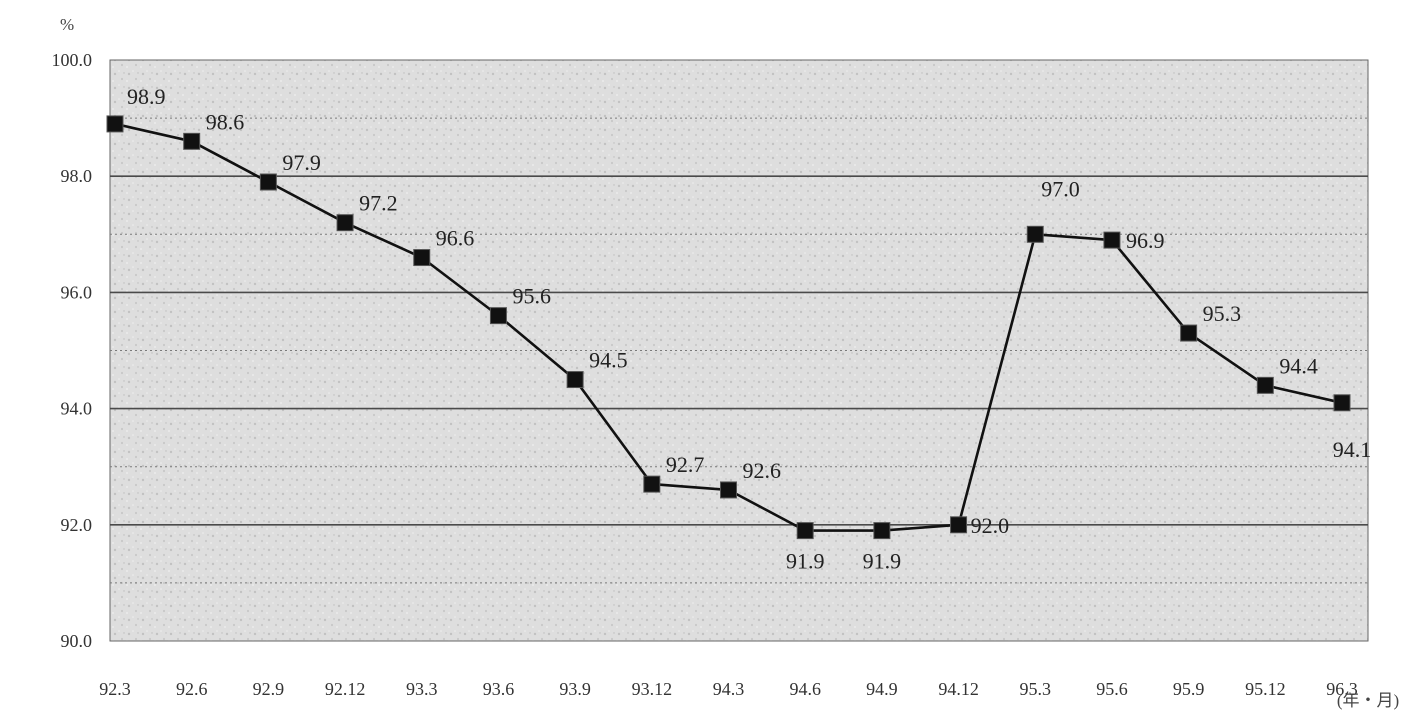 The width and height of the screenshot is (1405, 722). I want to click on y-tick-label: 96.0, so click(77, 292).